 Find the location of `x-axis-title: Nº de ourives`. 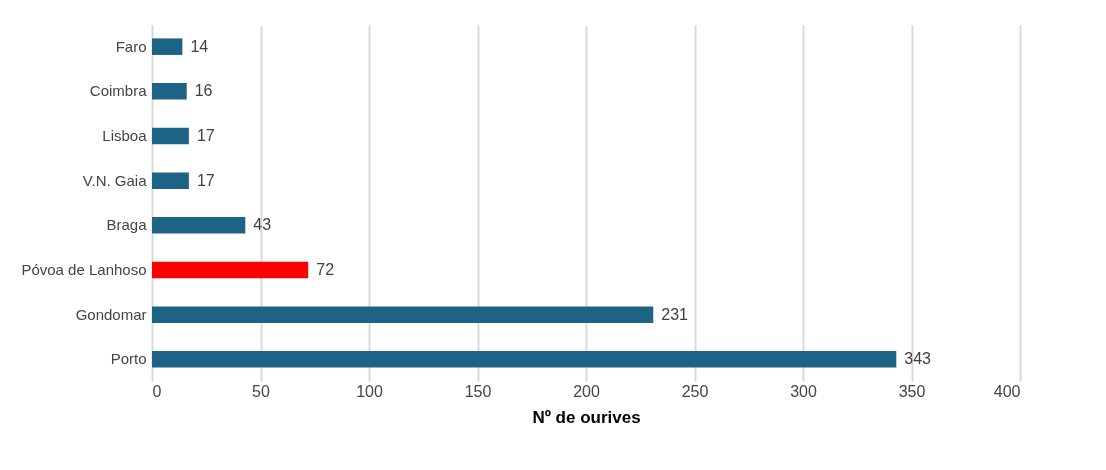

x-axis-title: Nº de ourives is located at coordinates (586, 417).